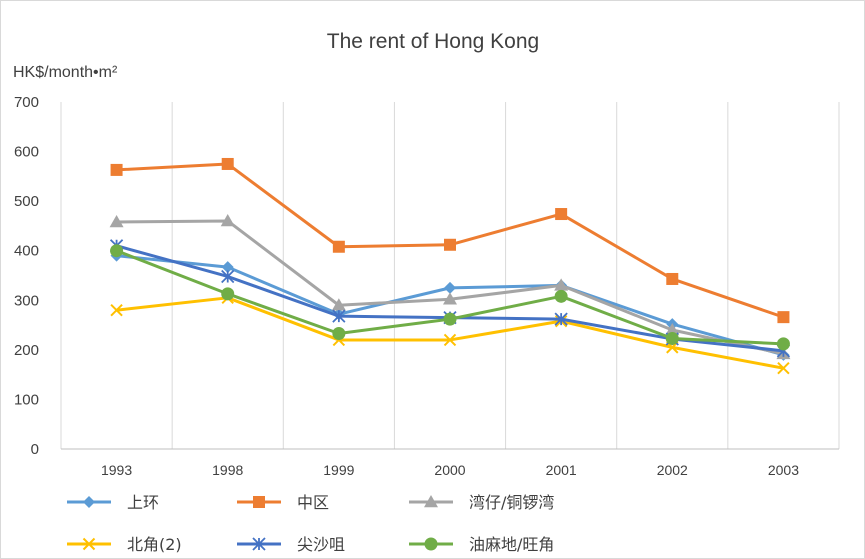 The width and height of the screenshot is (865, 559). Describe the element at coordinates (26, 300) in the screenshot. I see `y-tick-label: 300` at that location.